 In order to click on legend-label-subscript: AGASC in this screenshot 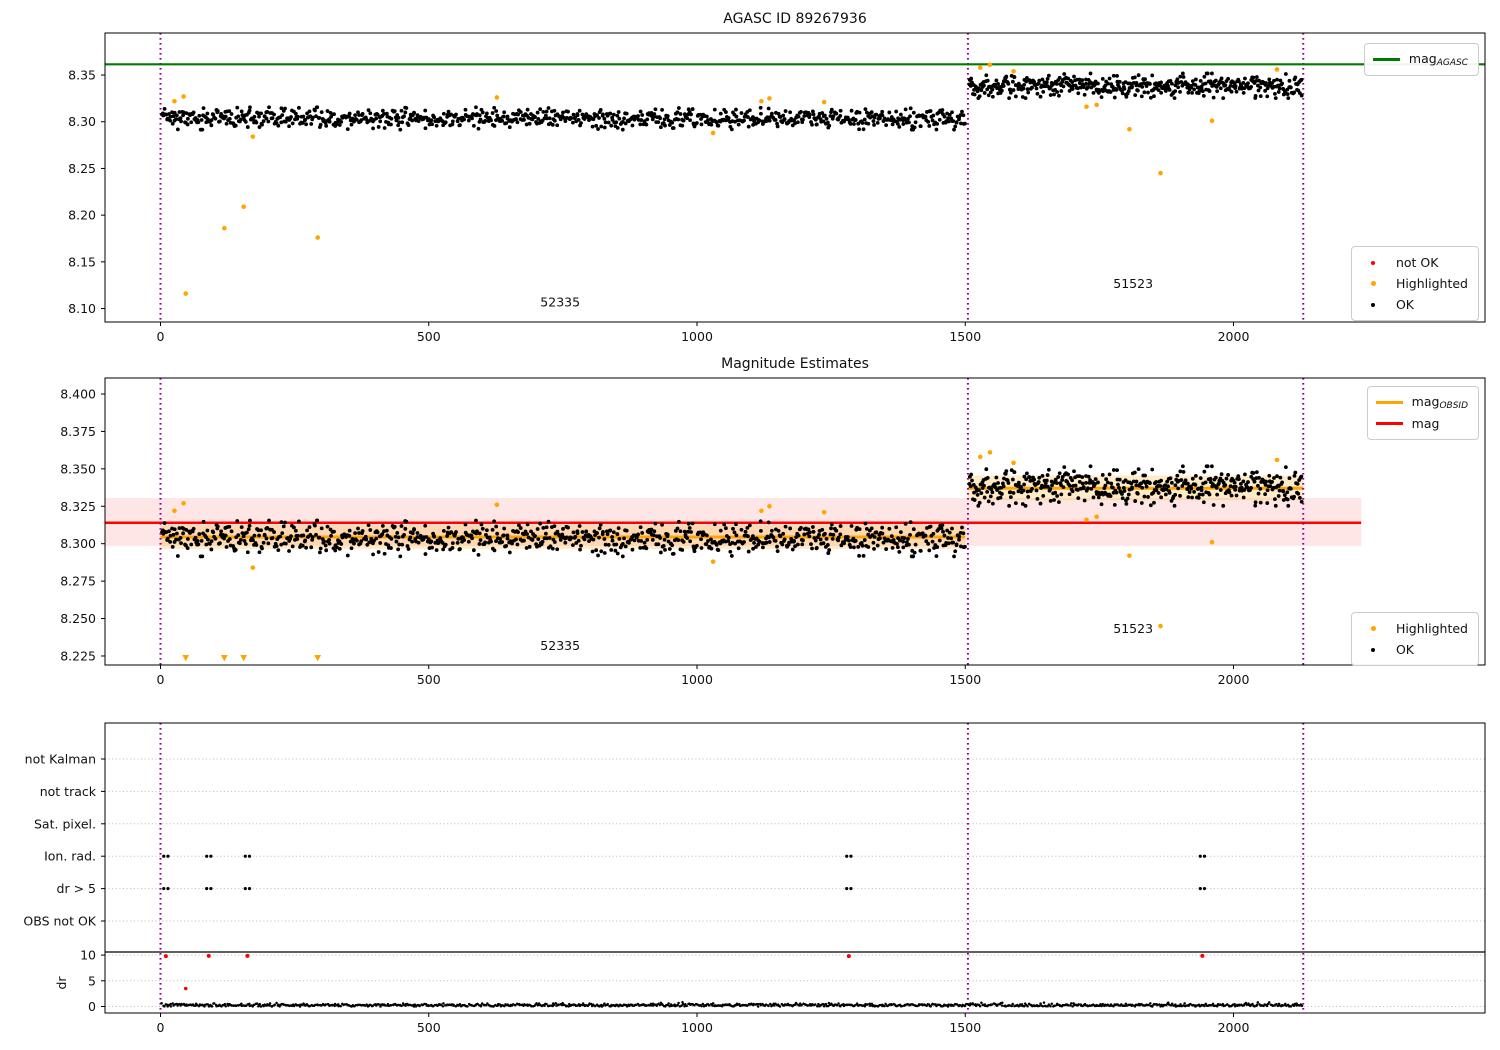, I will do `click(1452, 63)`.